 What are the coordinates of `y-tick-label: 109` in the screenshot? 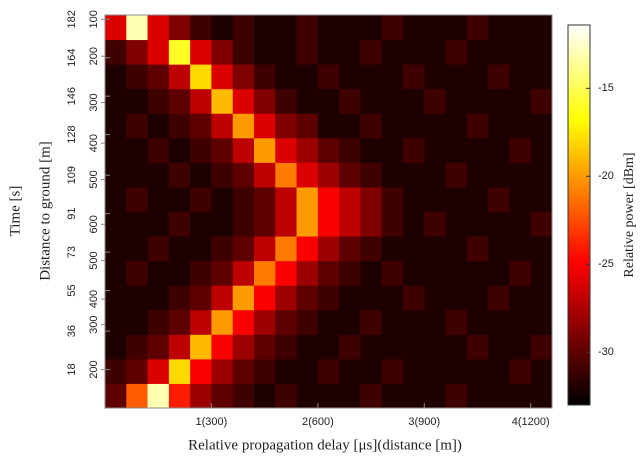 It's located at (72, 175).